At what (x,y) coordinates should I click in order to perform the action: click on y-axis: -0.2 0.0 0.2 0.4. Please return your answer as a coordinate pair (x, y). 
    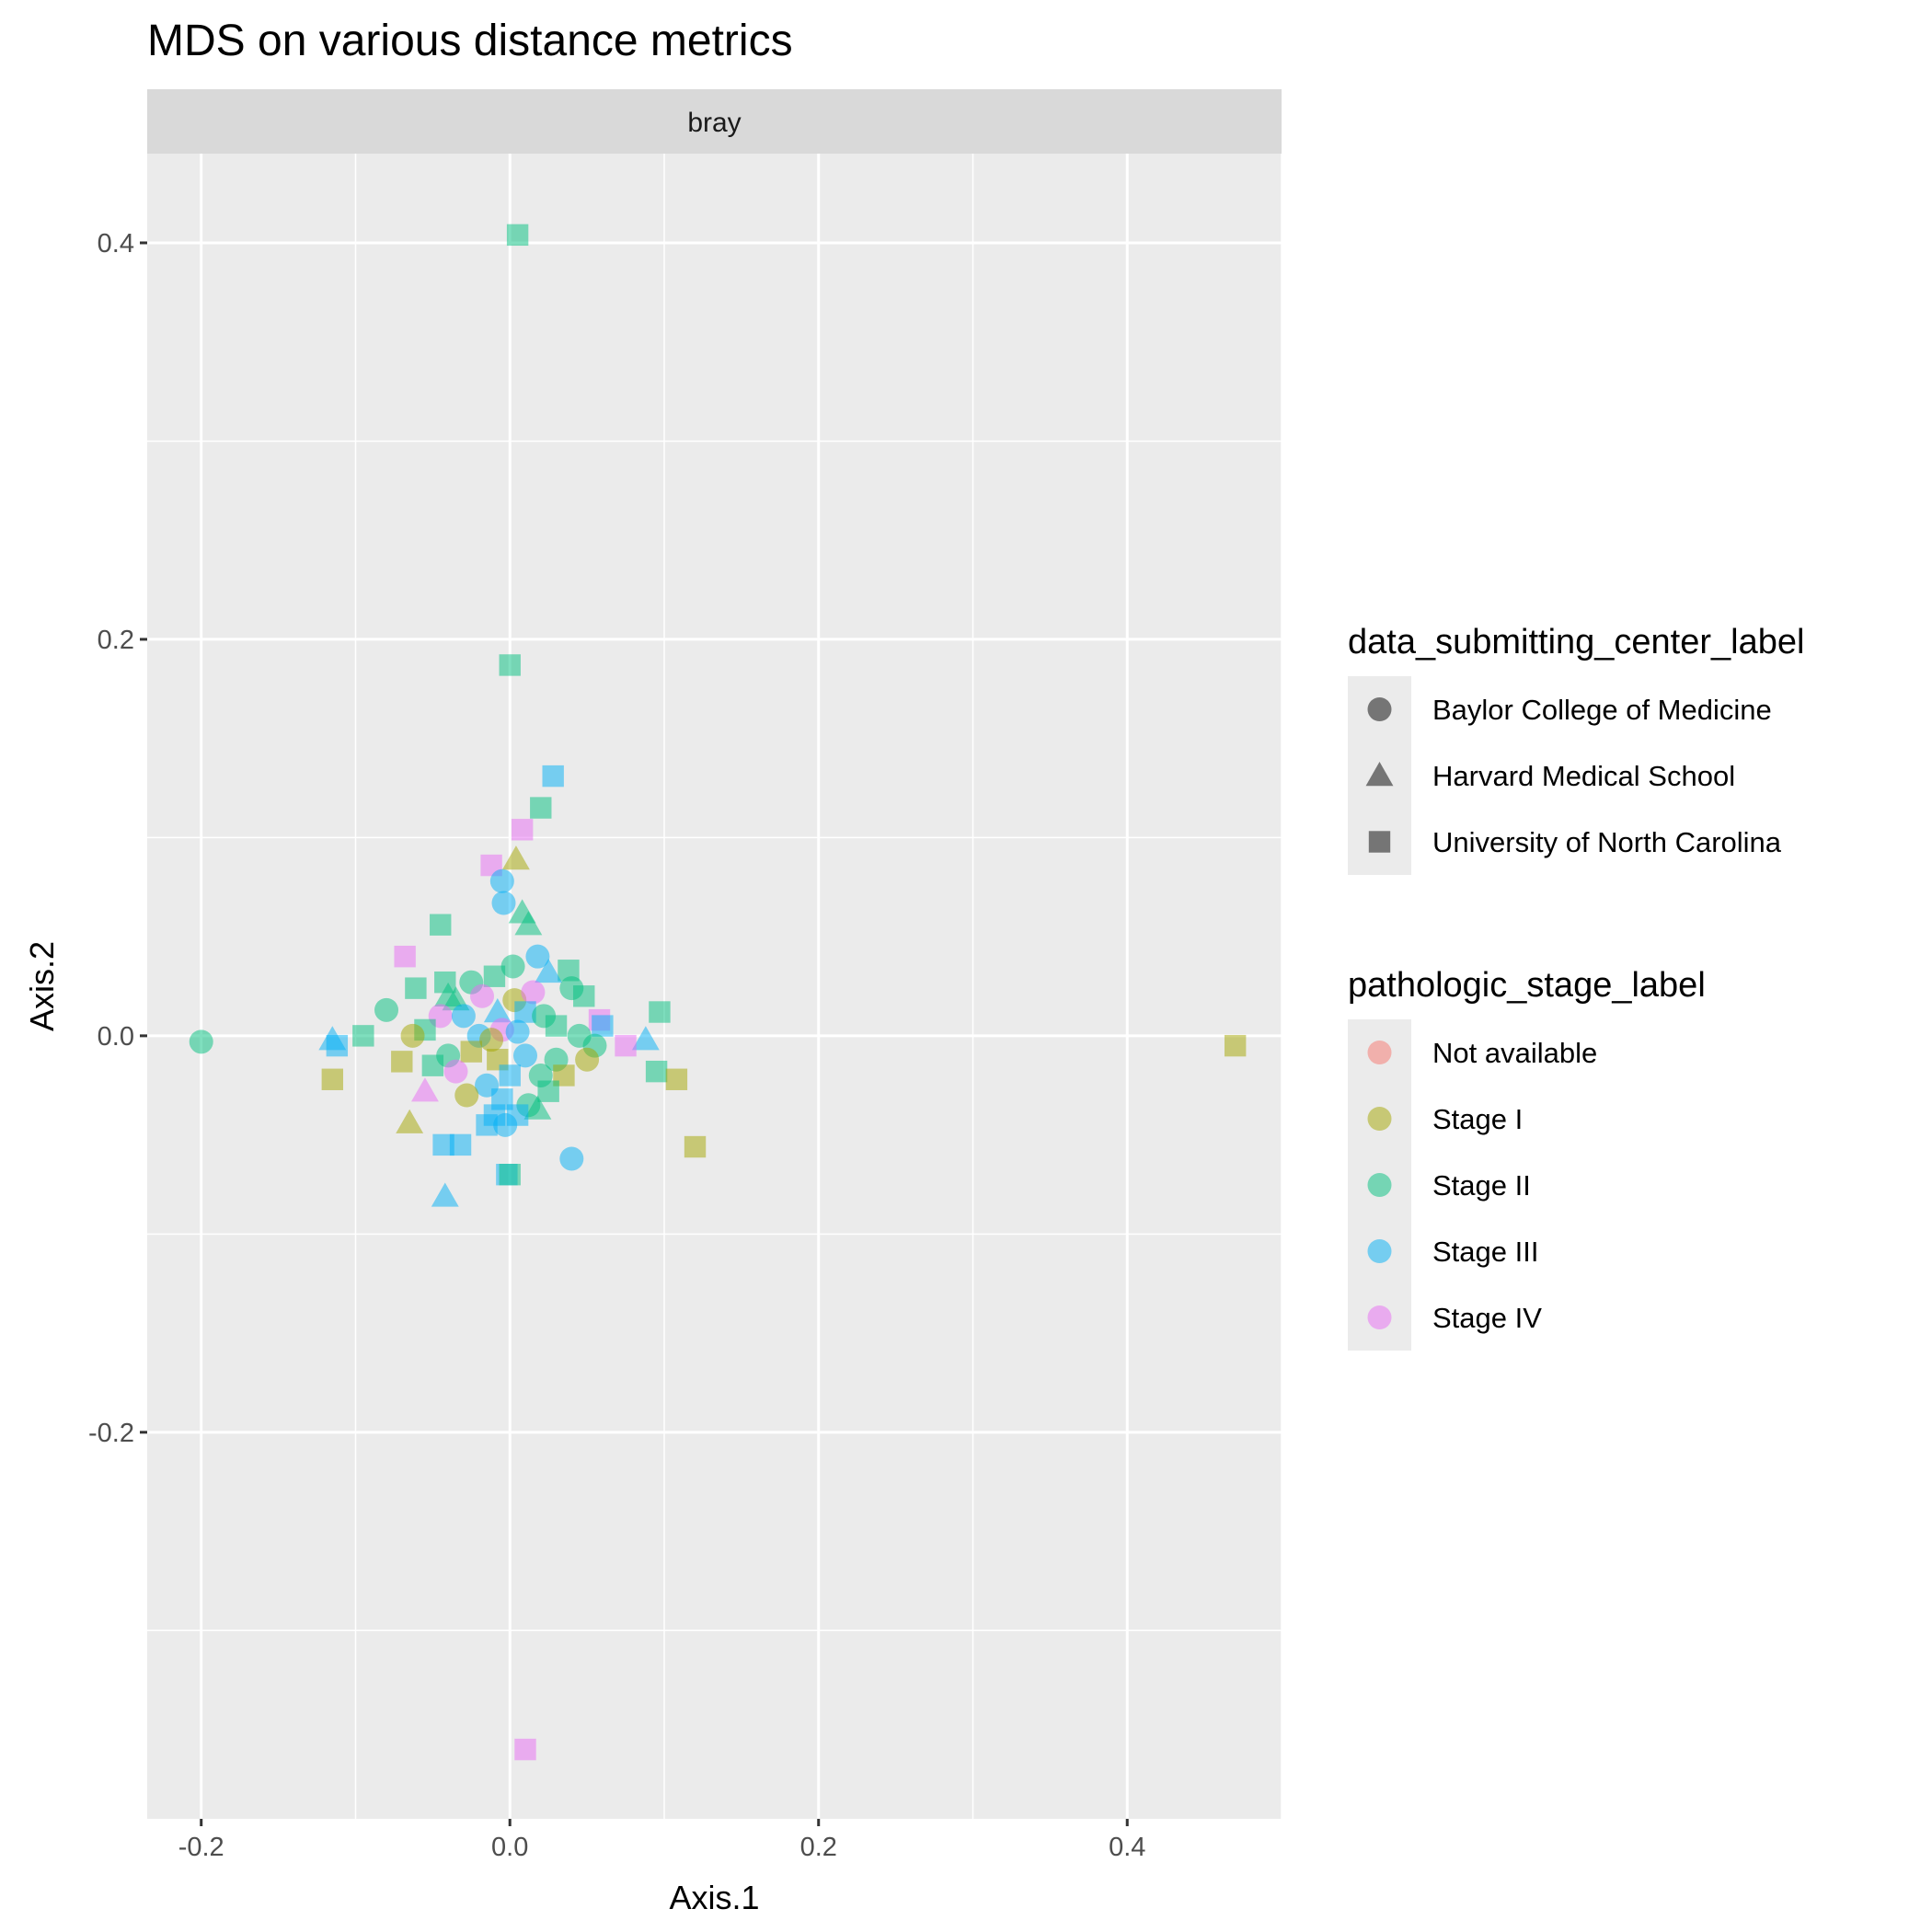
    Looking at the image, I should click on (117, 838).